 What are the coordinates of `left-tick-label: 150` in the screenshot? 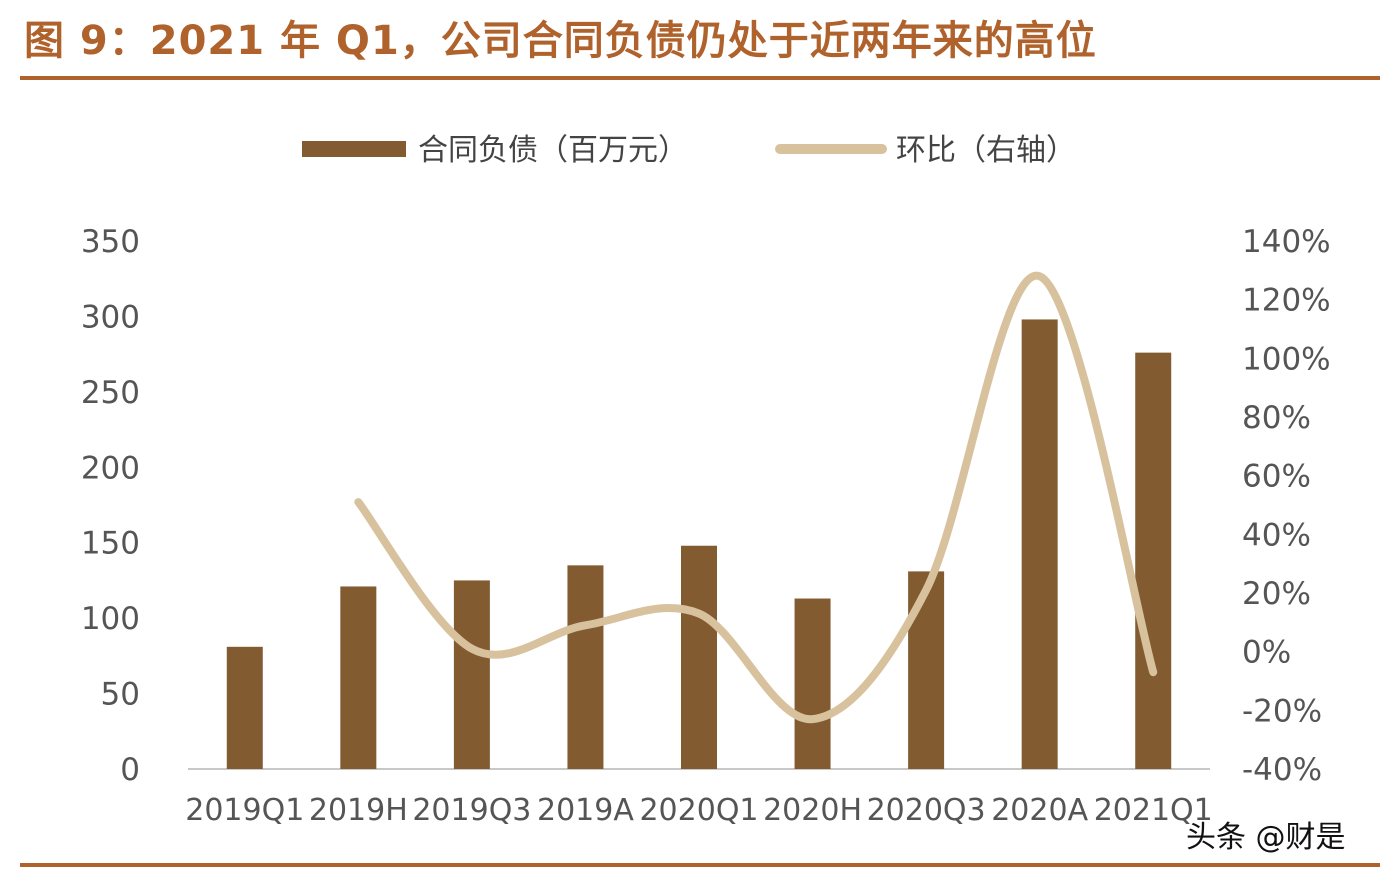 It's located at (110, 544).